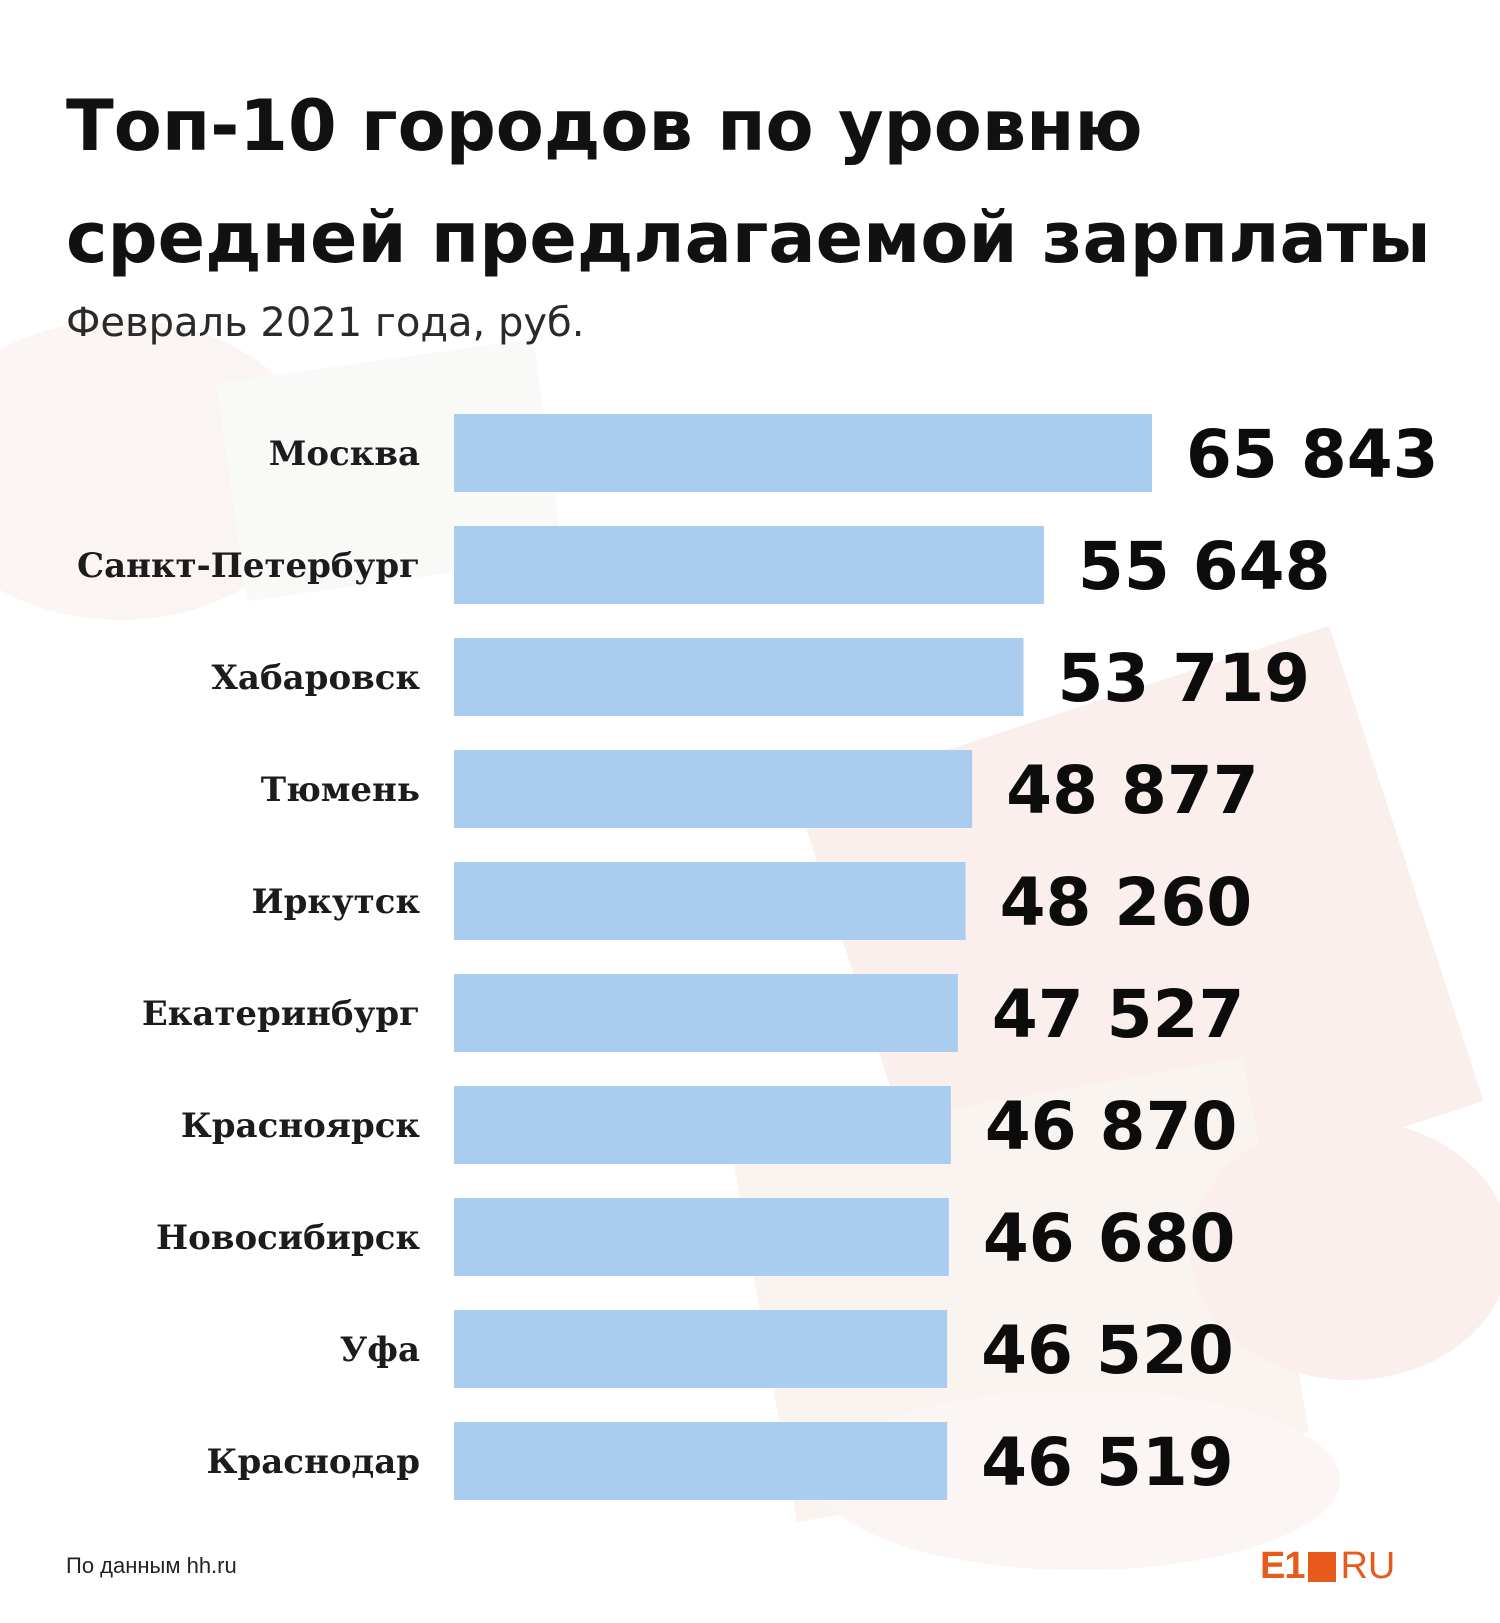 The width and height of the screenshot is (1500, 1623). Describe the element at coordinates (281, 1014) in the screenshot. I see `category-label: Екатеринбург` at that location.